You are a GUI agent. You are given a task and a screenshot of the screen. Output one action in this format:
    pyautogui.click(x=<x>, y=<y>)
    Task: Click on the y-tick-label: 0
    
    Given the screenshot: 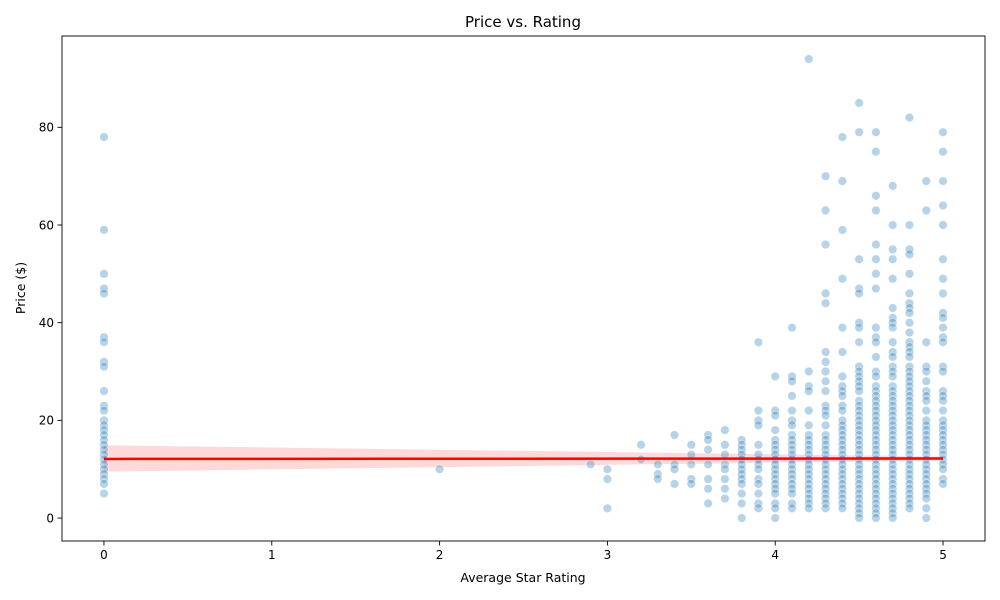 What is the action you would take?
    pyautogui.click(x=50, y=518)
    